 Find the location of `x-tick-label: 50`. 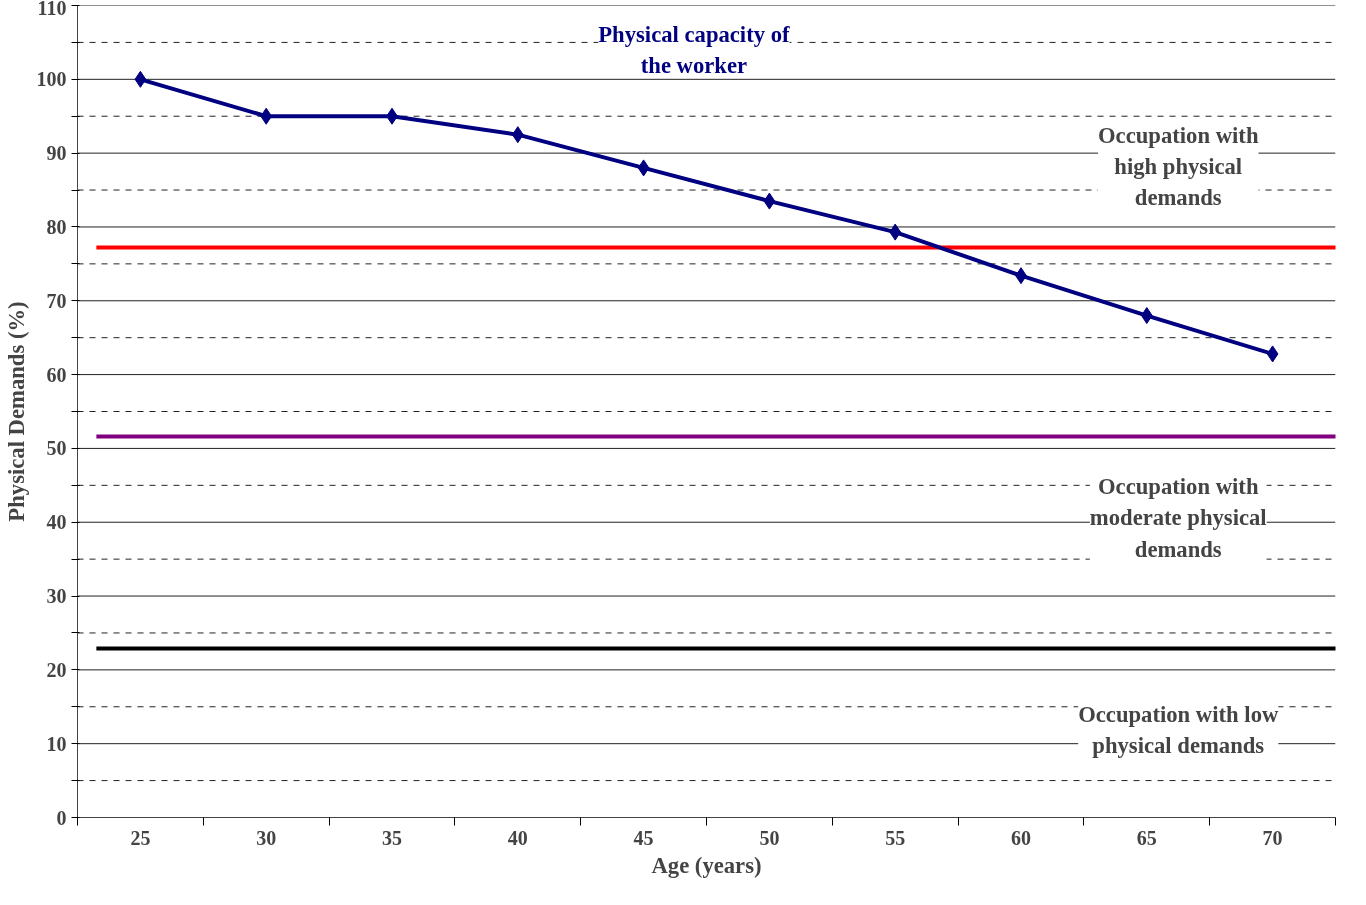

x-tick-label: 50 is located at coordinates (769, 837).